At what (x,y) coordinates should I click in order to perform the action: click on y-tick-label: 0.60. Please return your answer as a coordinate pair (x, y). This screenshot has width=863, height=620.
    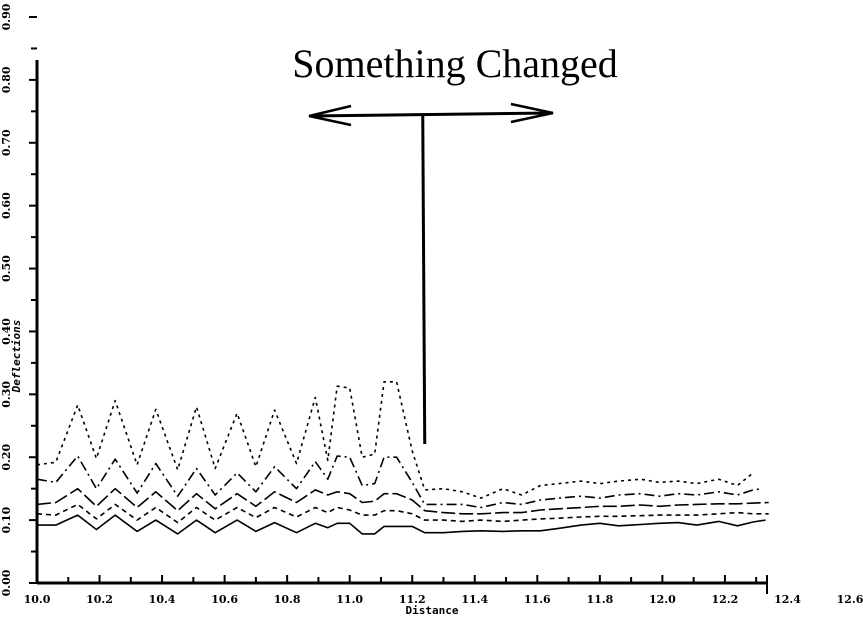
    Looking at the image, I should click on (6, 205).